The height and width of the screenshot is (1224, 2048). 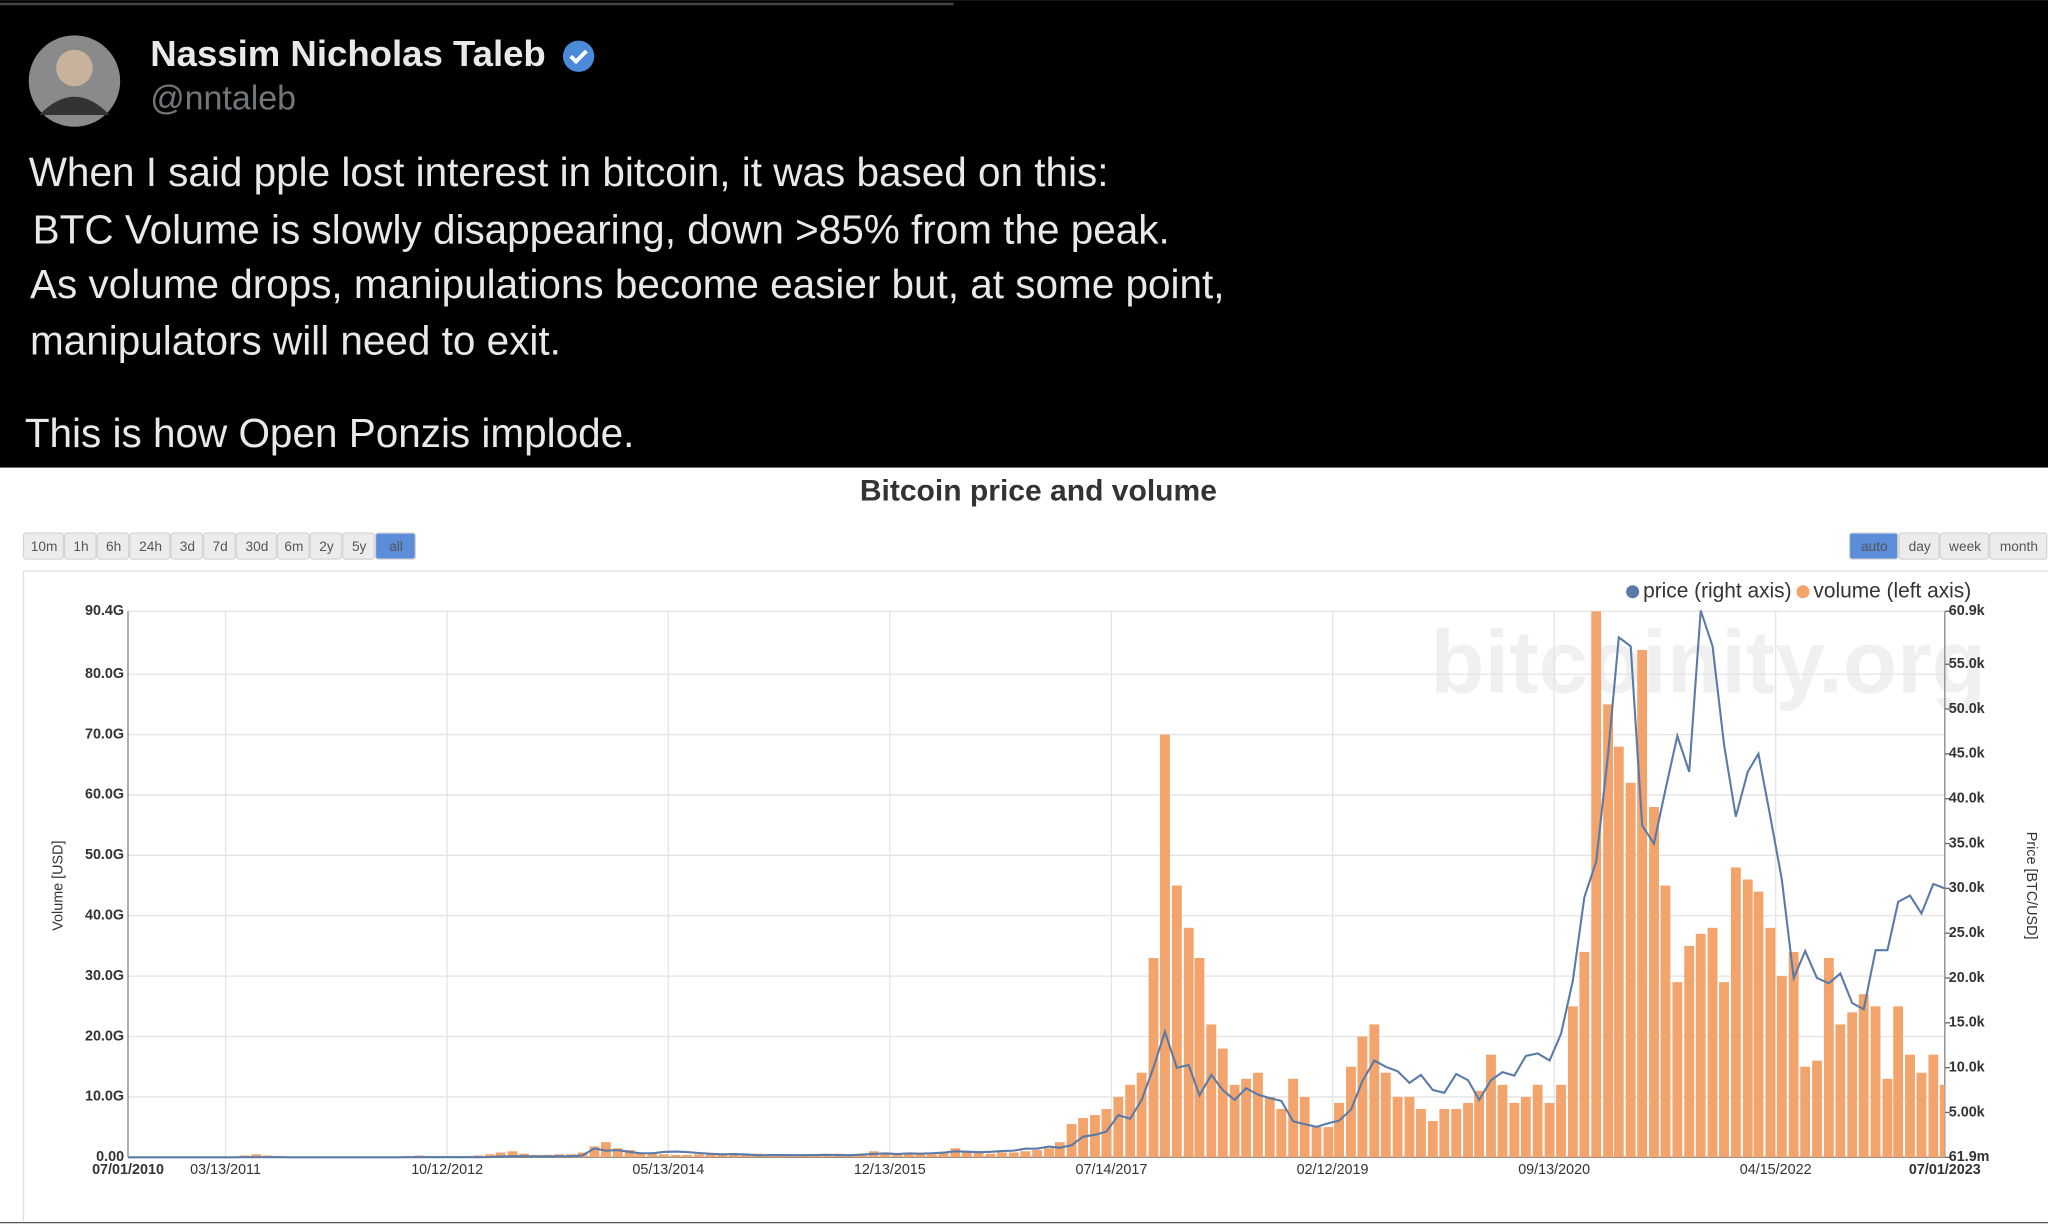 I want to click on y-tick-label: 20.0G, so click(x=104, y=1036).